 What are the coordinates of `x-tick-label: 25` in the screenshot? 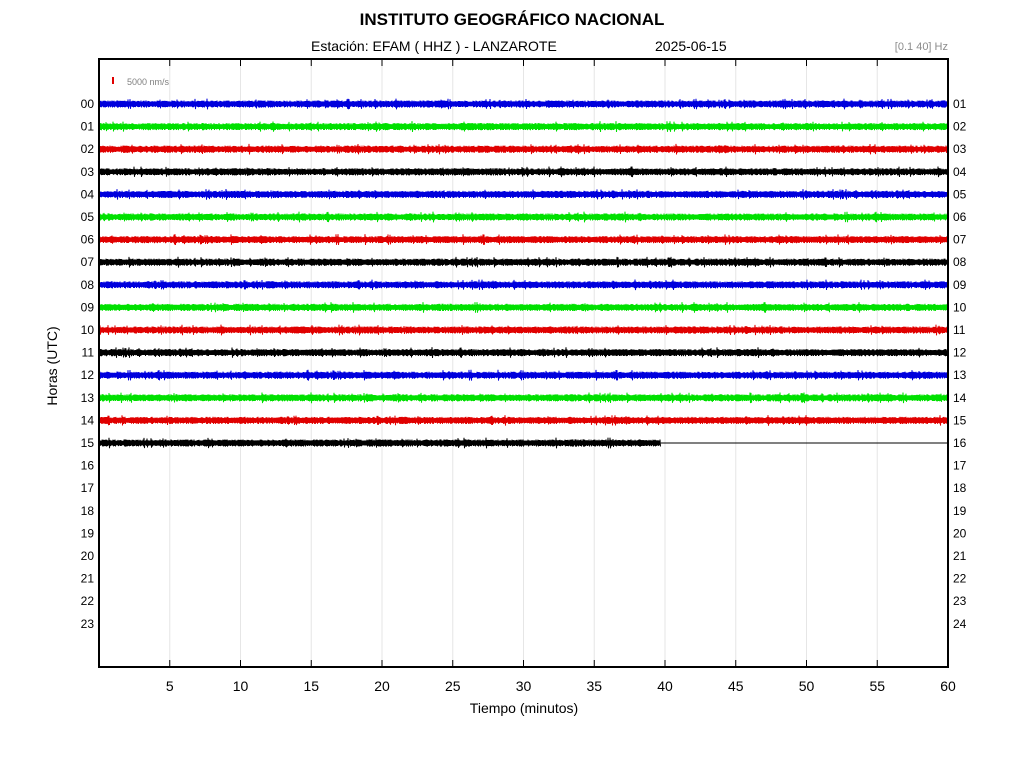 It's located at (453, 686).